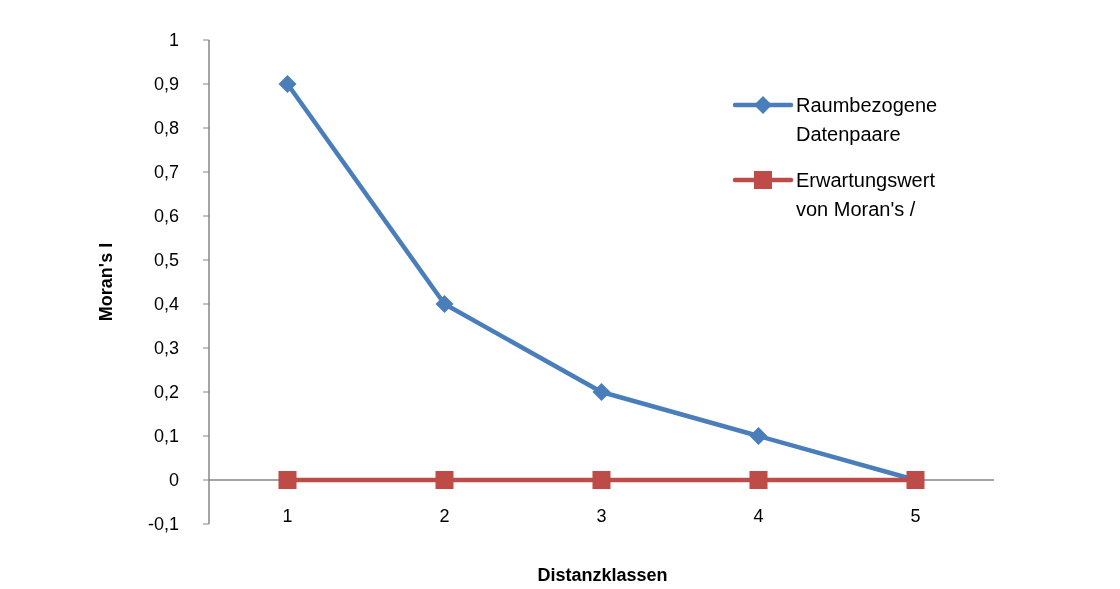 This screenshot has height=589, width=1120. I want to click on legend-label: Raumbezogene Datenpaare, so click(867, 119).